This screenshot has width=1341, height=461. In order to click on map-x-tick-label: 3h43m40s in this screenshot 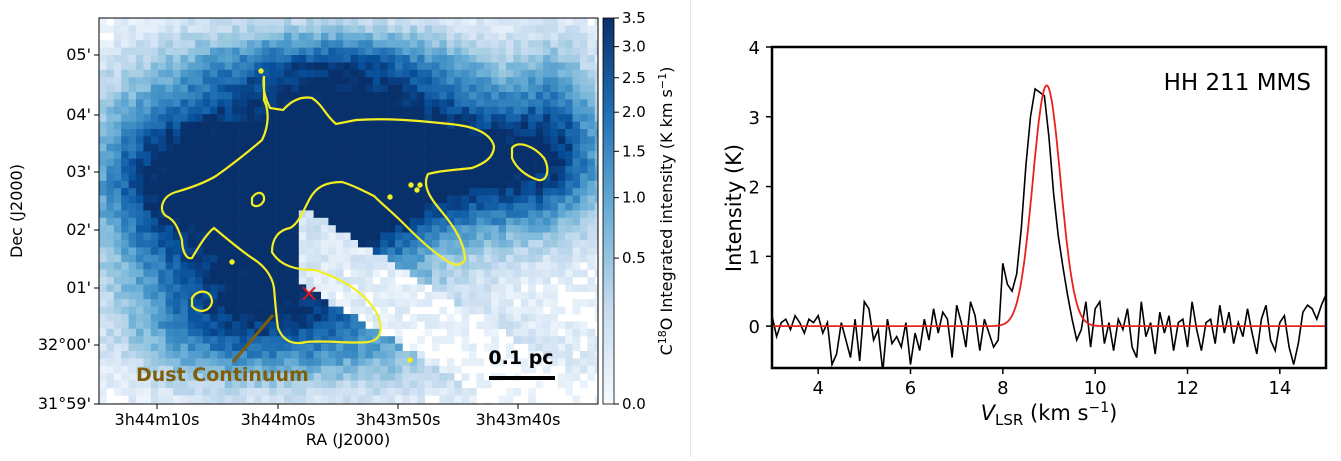, I will do `click(518, 419)`.